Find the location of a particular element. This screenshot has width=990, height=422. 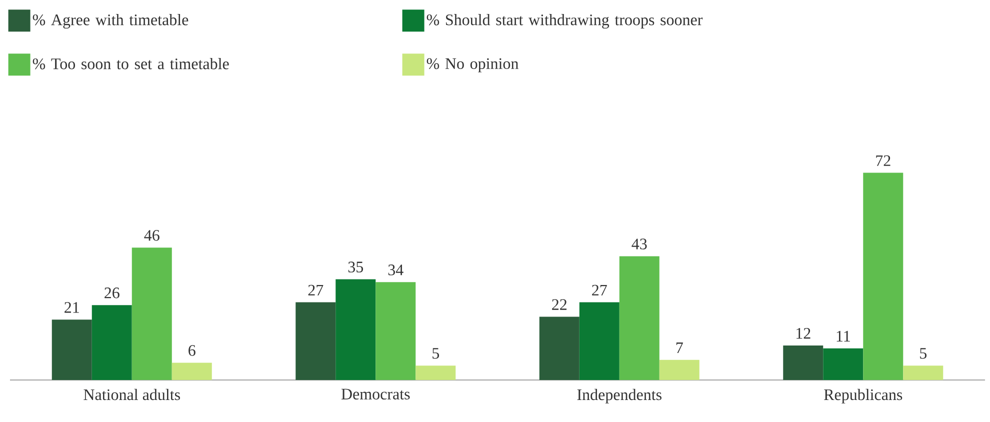

data-label: 43 is located at coordinates (639, 244).